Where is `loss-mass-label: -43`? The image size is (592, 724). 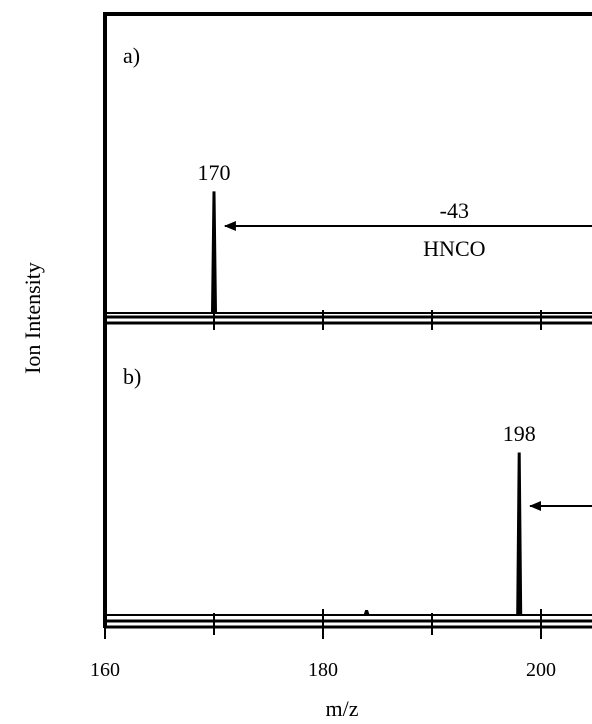 loss-mass-label: -43 is located at coordinates (454, 210).